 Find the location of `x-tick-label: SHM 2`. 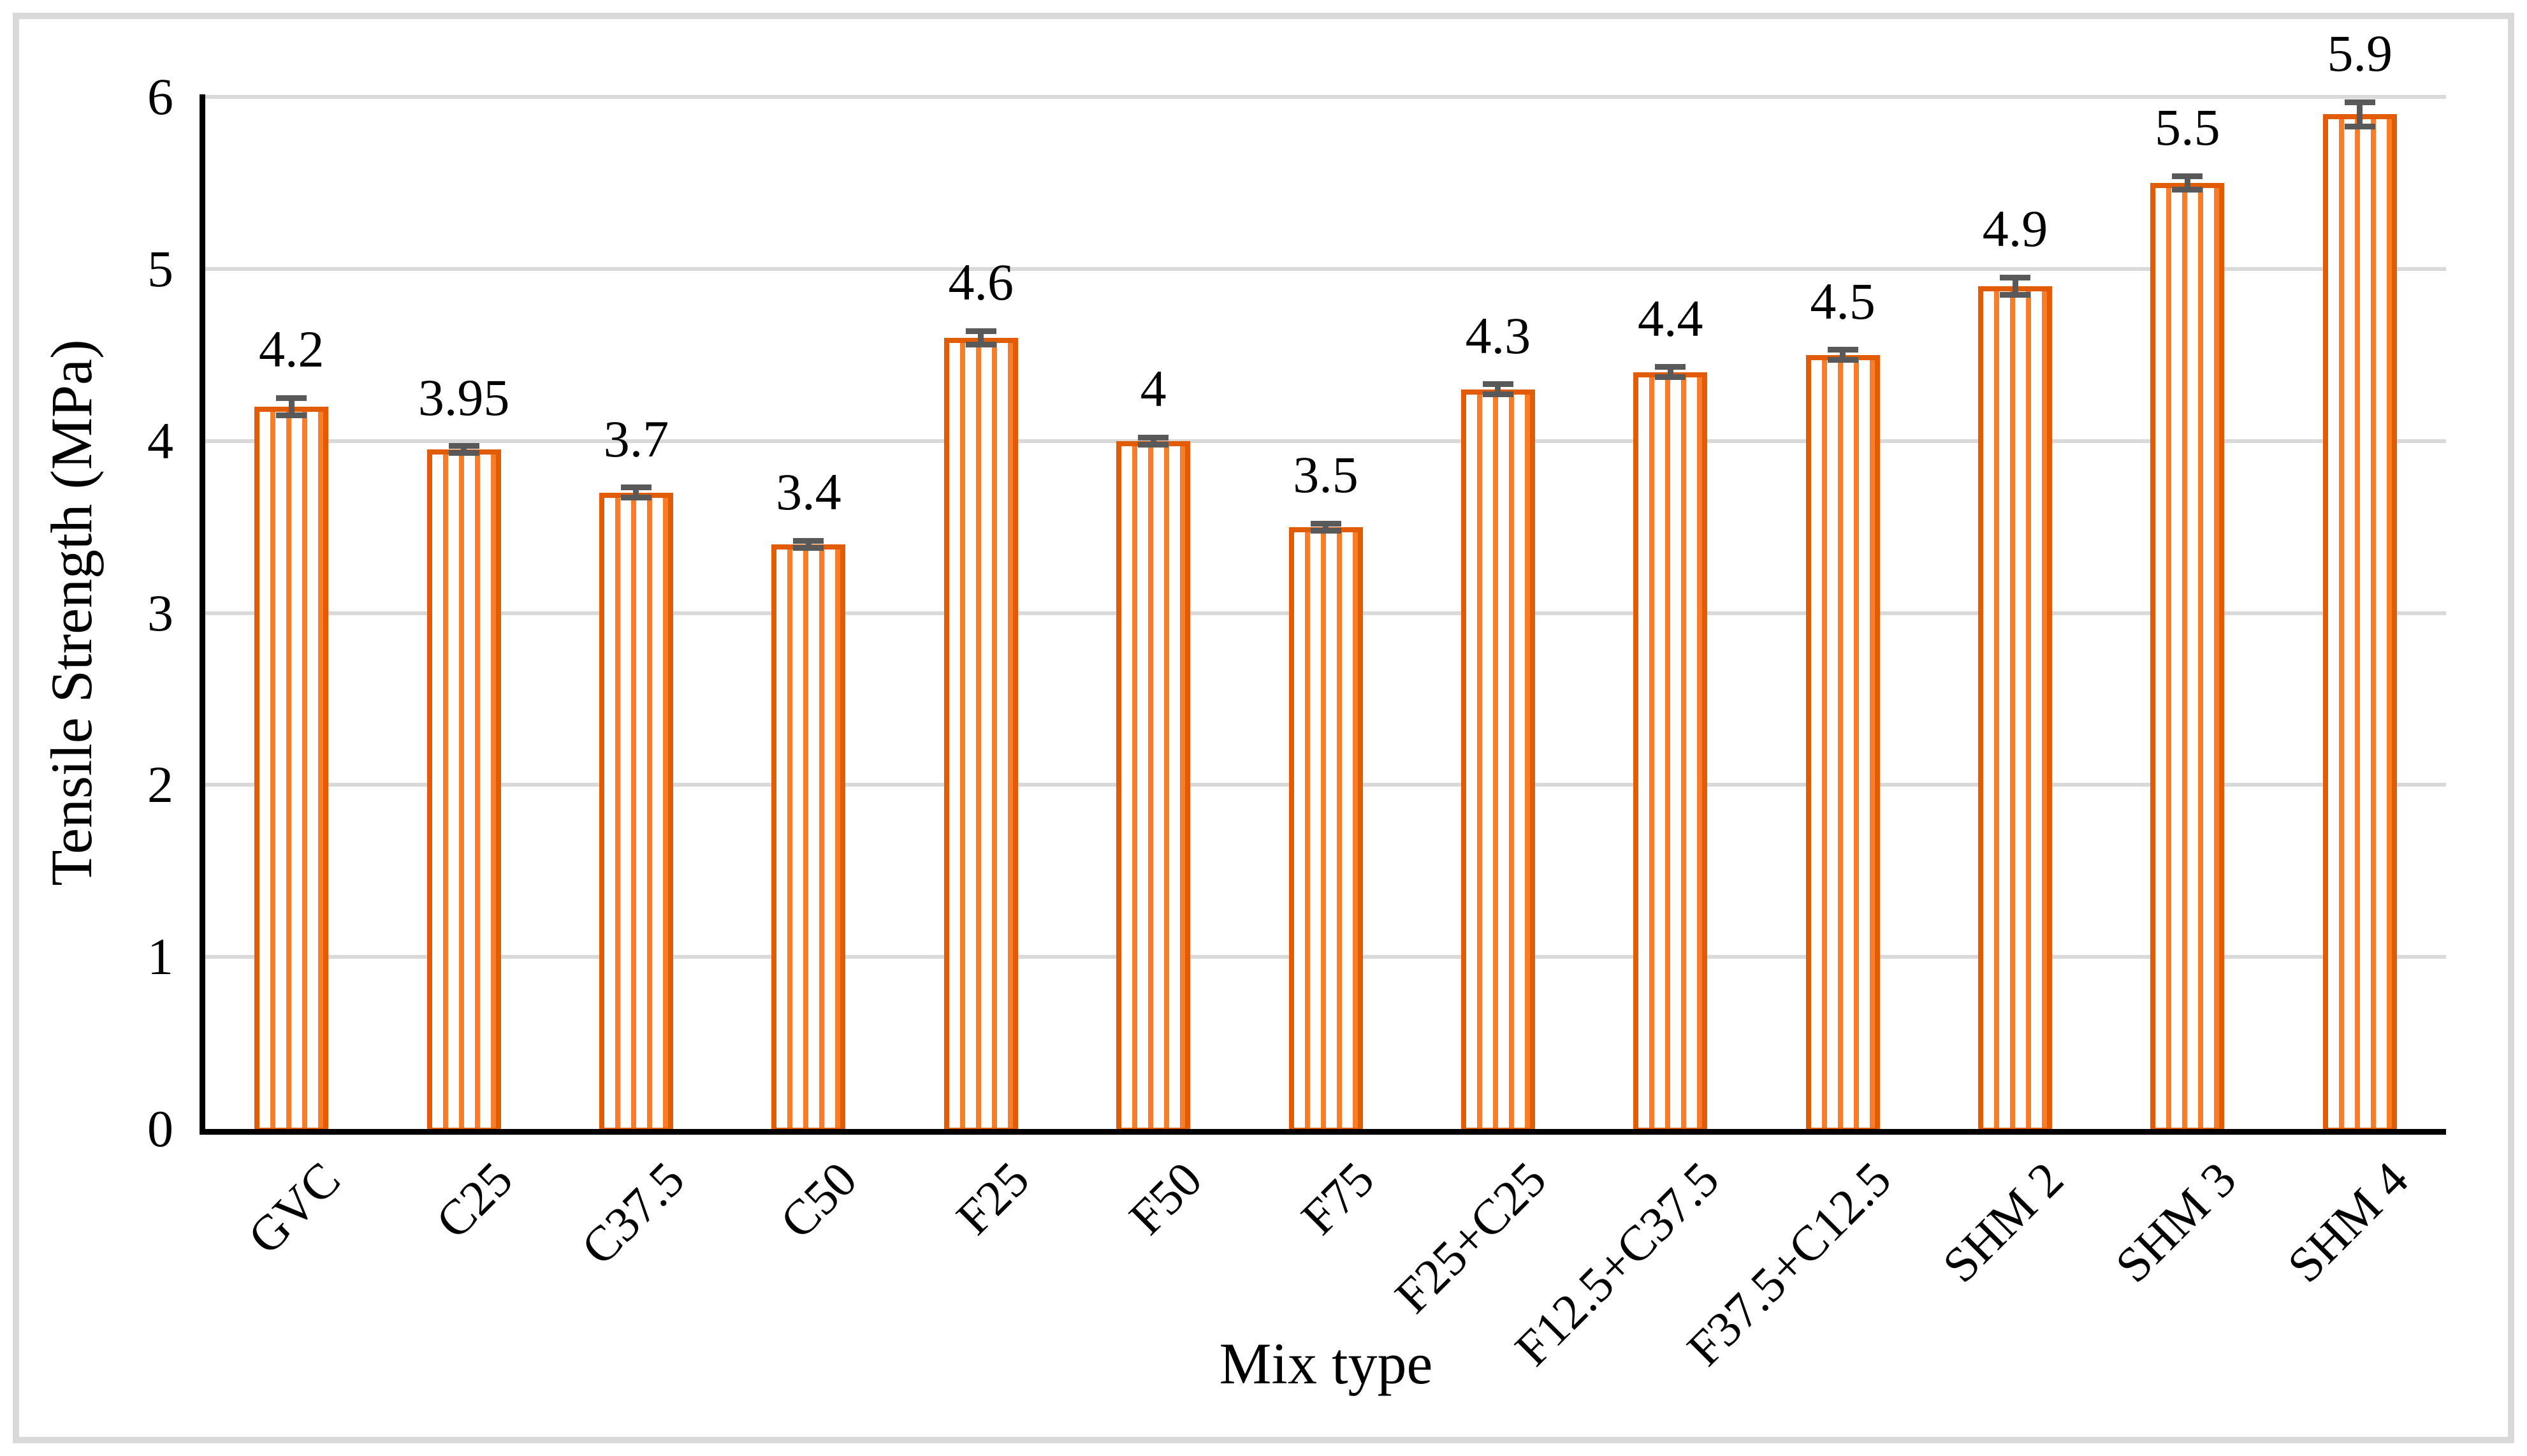

x-tick-label: SHM 2 is located at coordinates (2003, 1222).